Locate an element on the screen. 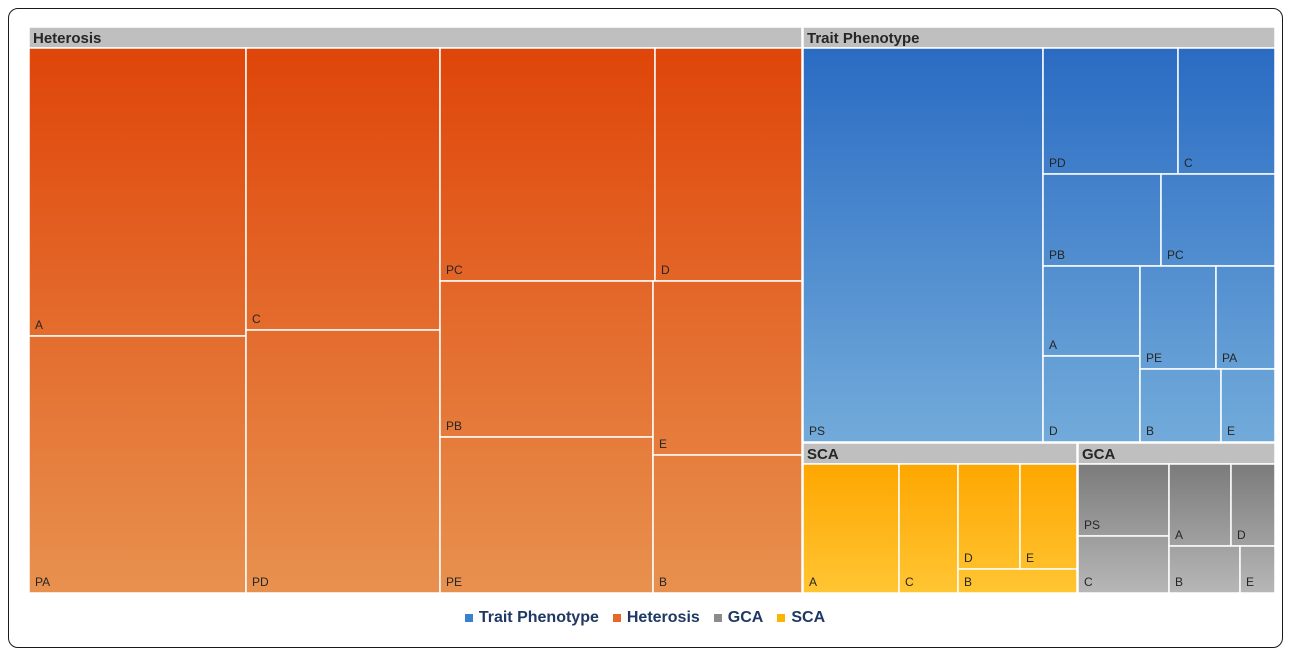  legend-swatch-heterosis is located at coordinates (616, 618).